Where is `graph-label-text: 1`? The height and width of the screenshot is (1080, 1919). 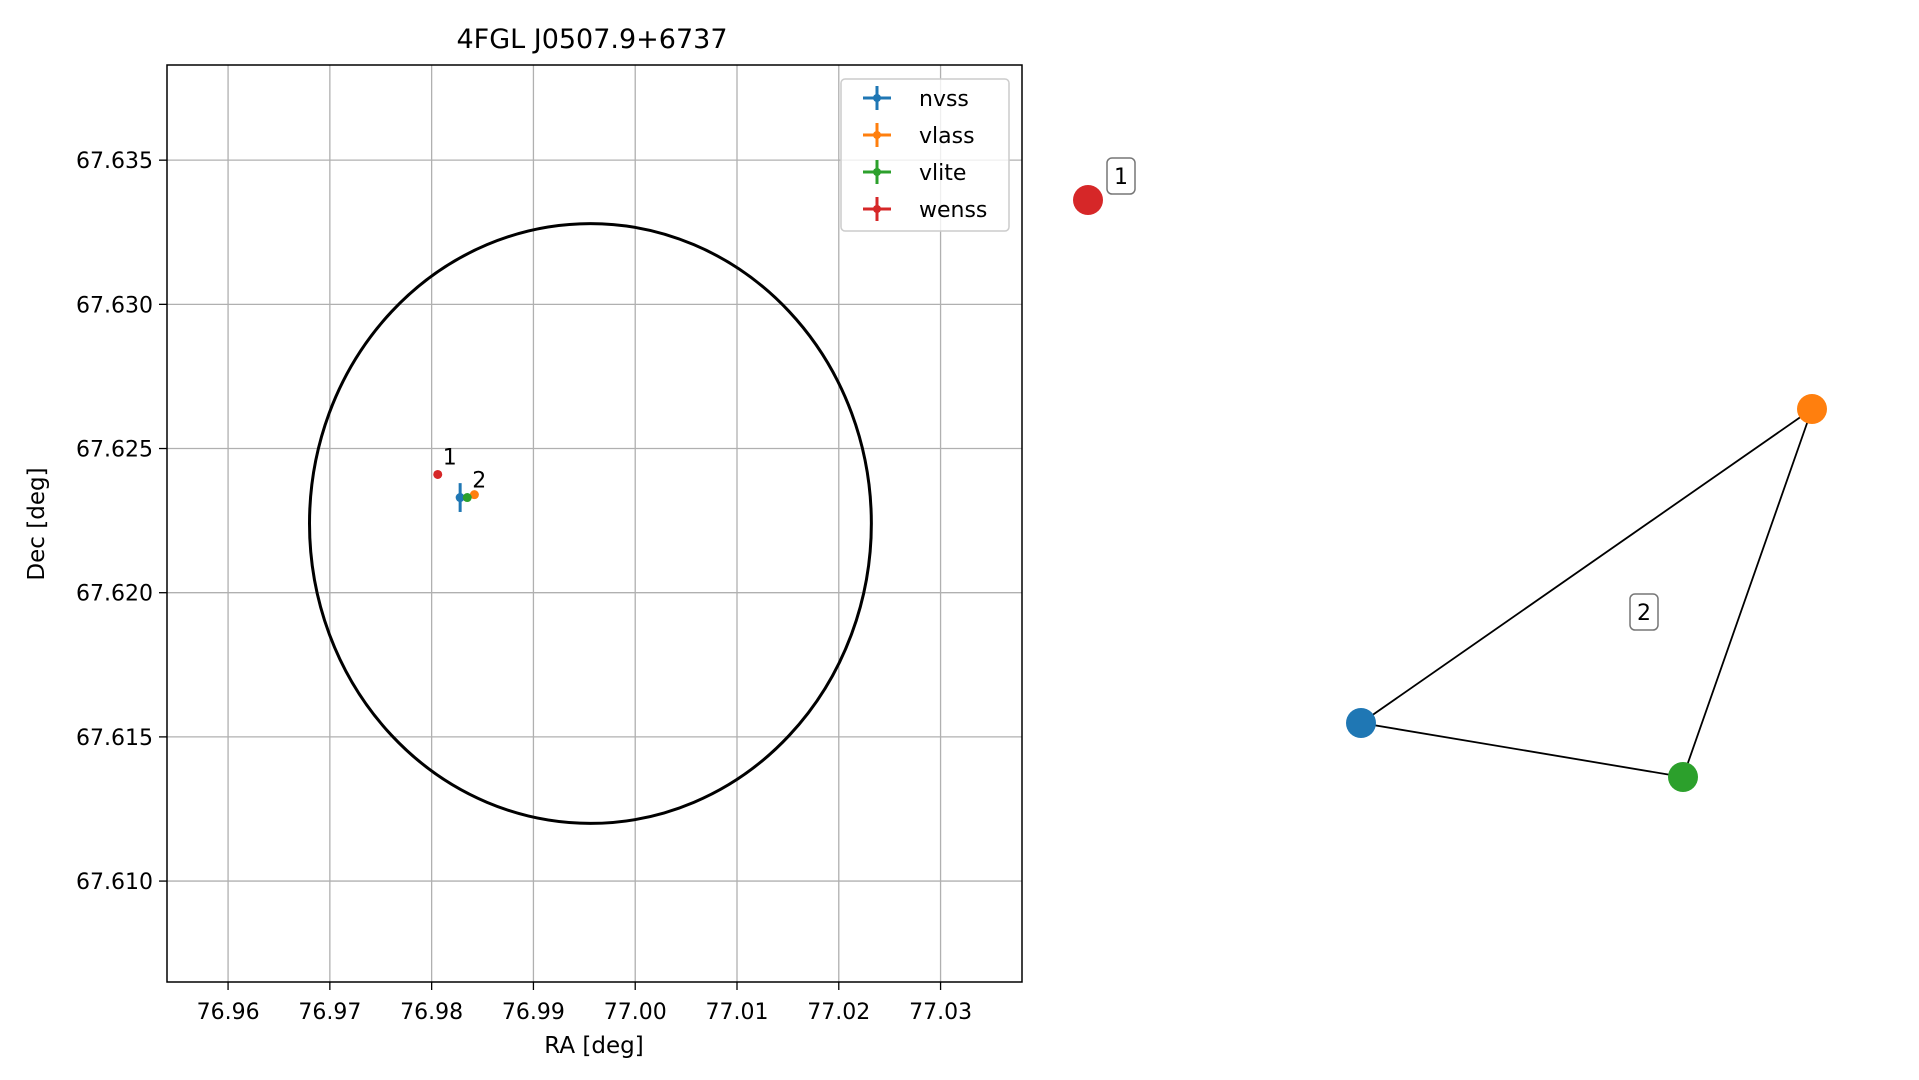 graph-label-text: 1 is located at coordinates (1121, 177).